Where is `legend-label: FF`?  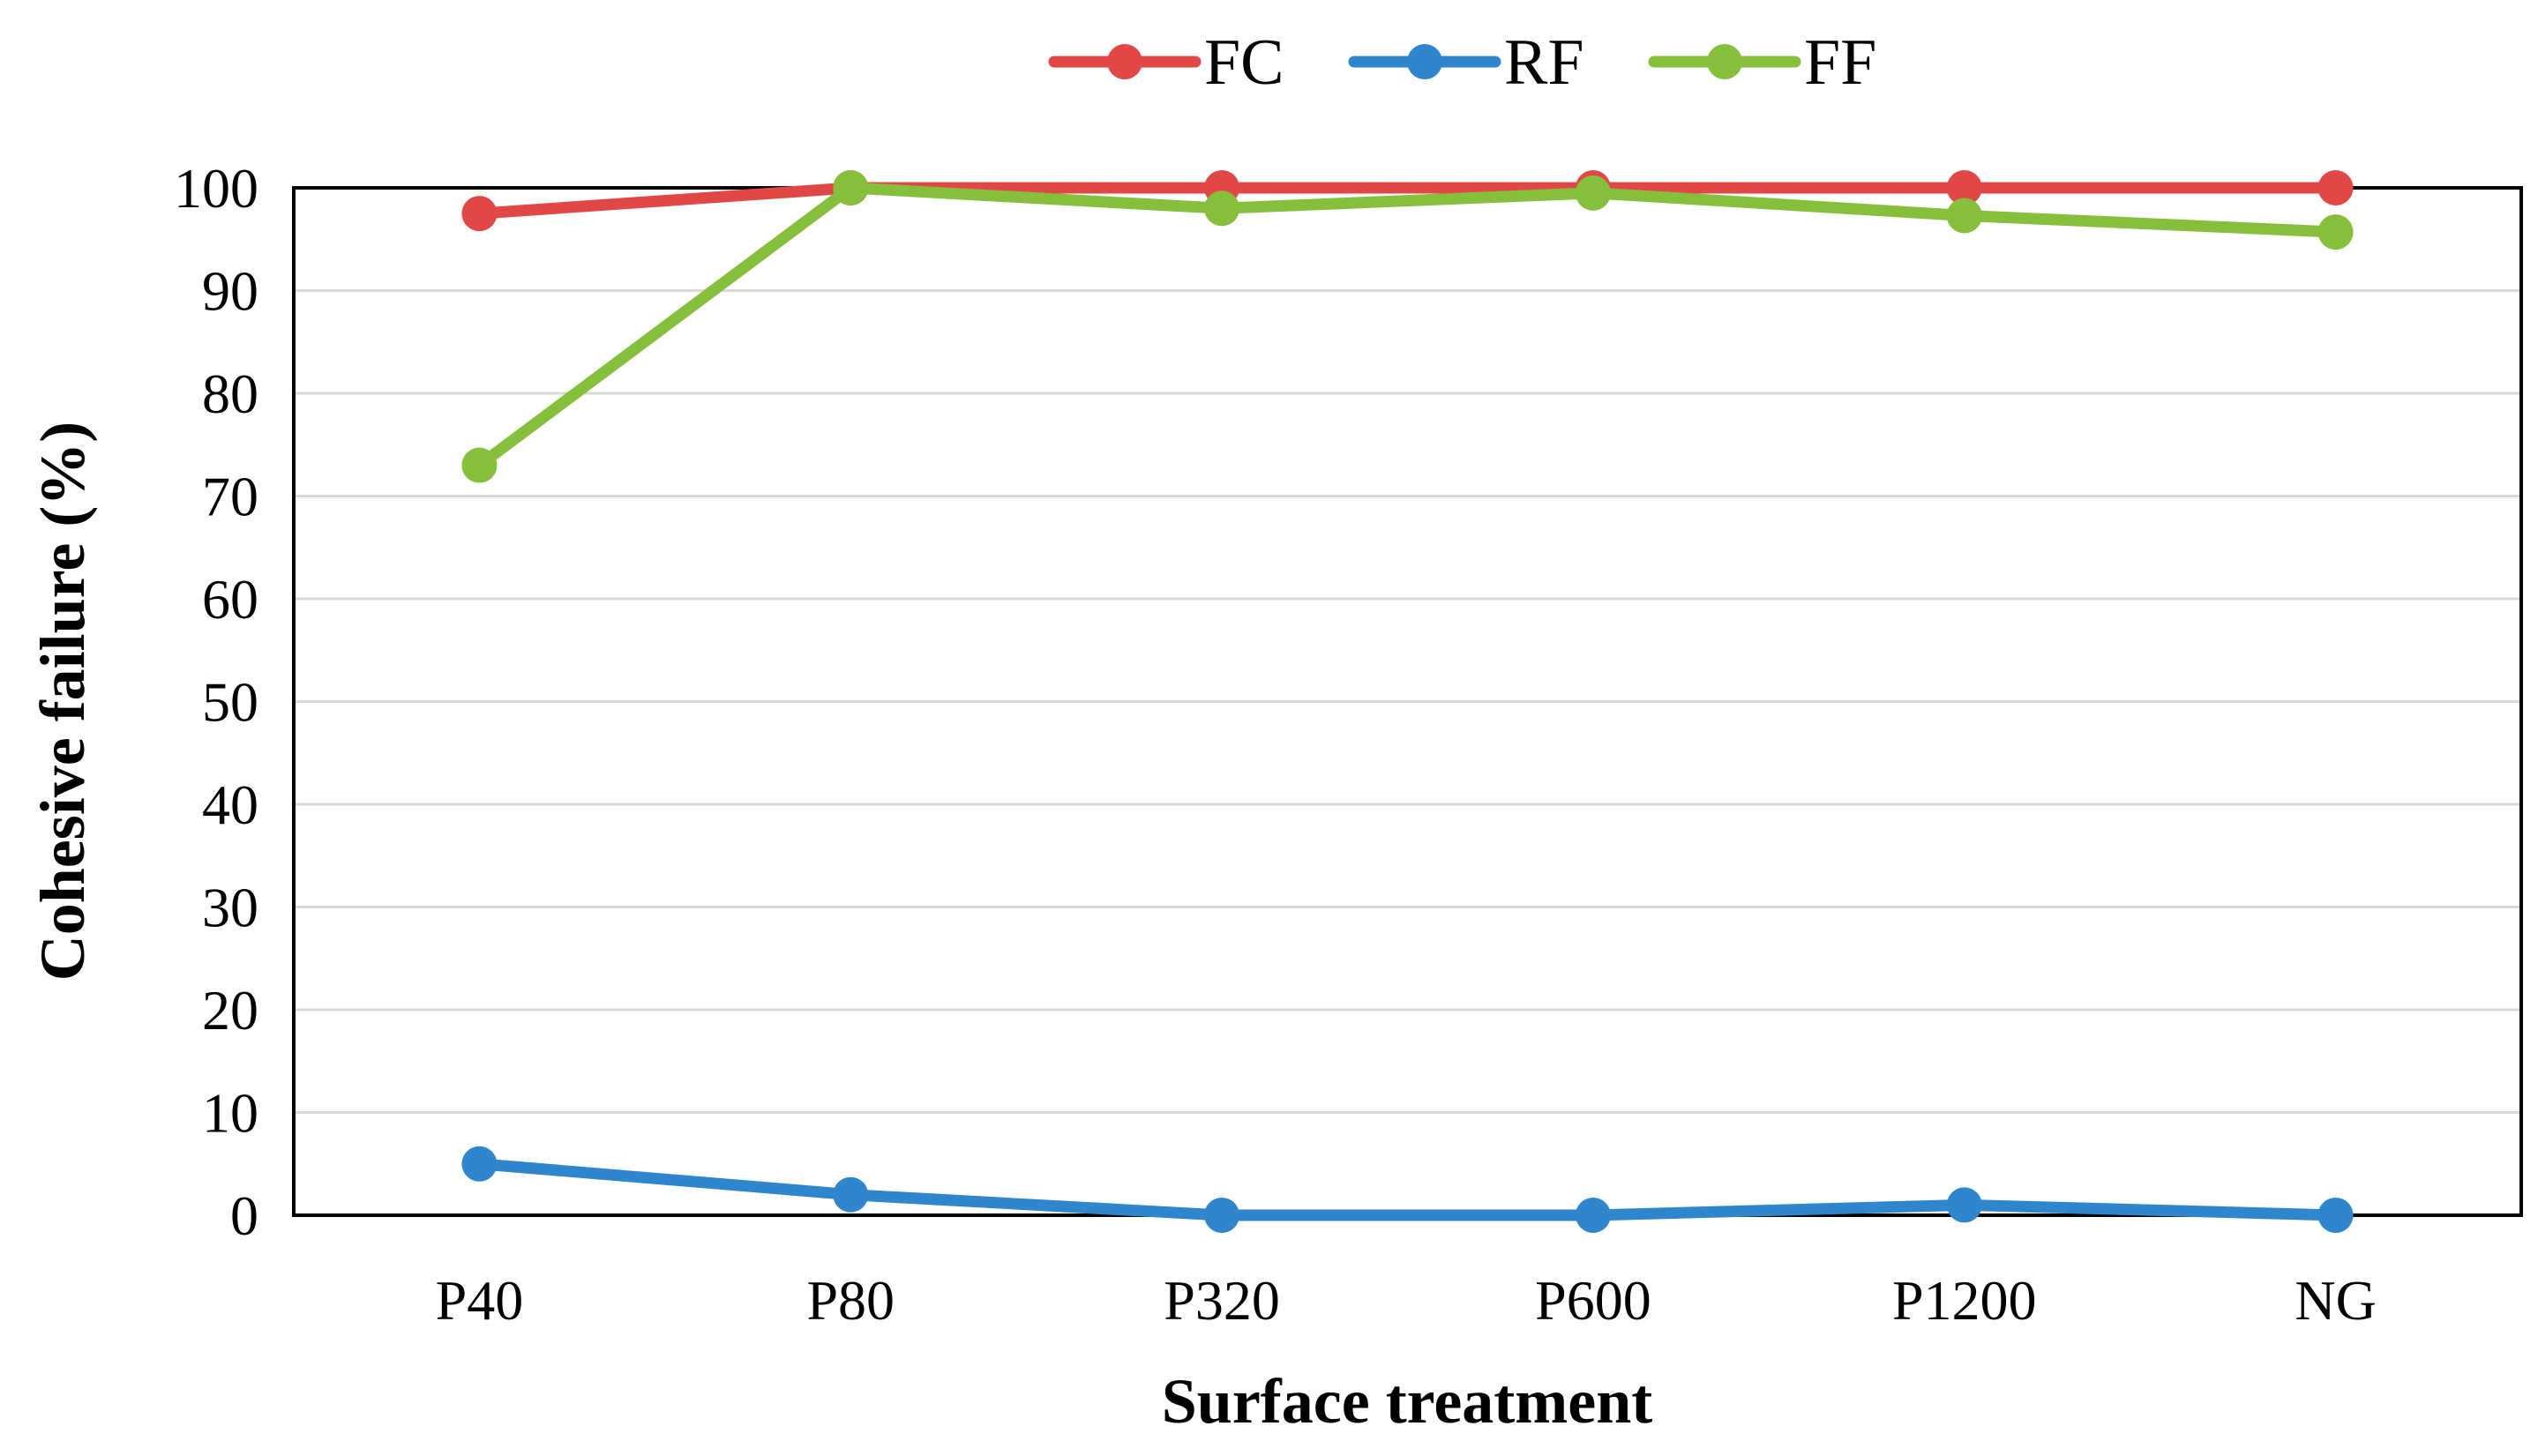 legend-label: FF is located at coordinates (1840, 62).